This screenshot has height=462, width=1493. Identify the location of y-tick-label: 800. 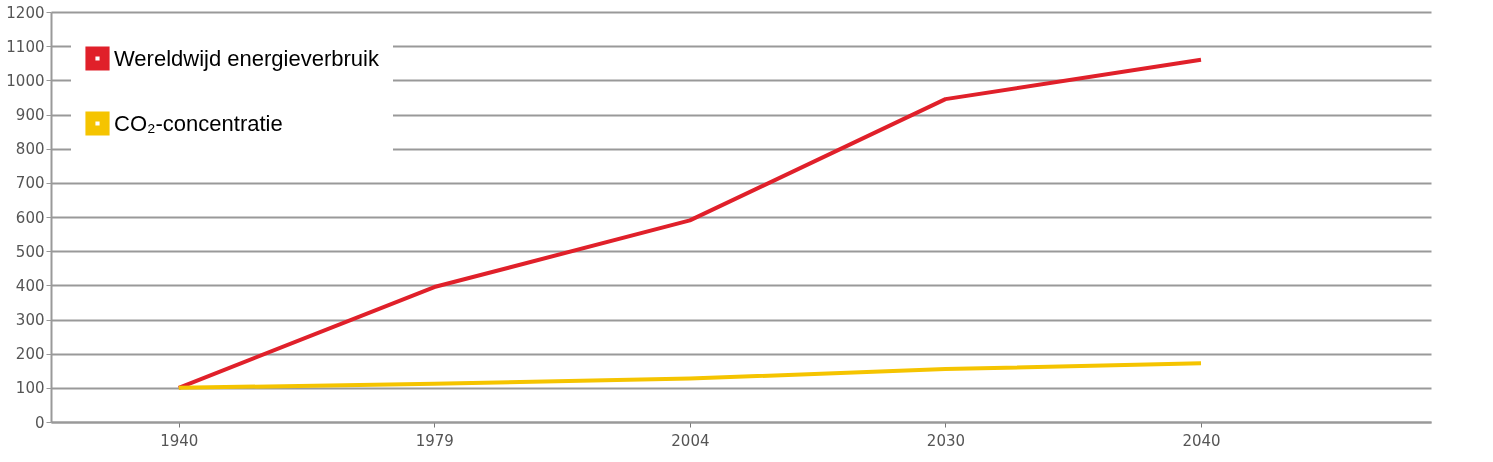
(30, 149).